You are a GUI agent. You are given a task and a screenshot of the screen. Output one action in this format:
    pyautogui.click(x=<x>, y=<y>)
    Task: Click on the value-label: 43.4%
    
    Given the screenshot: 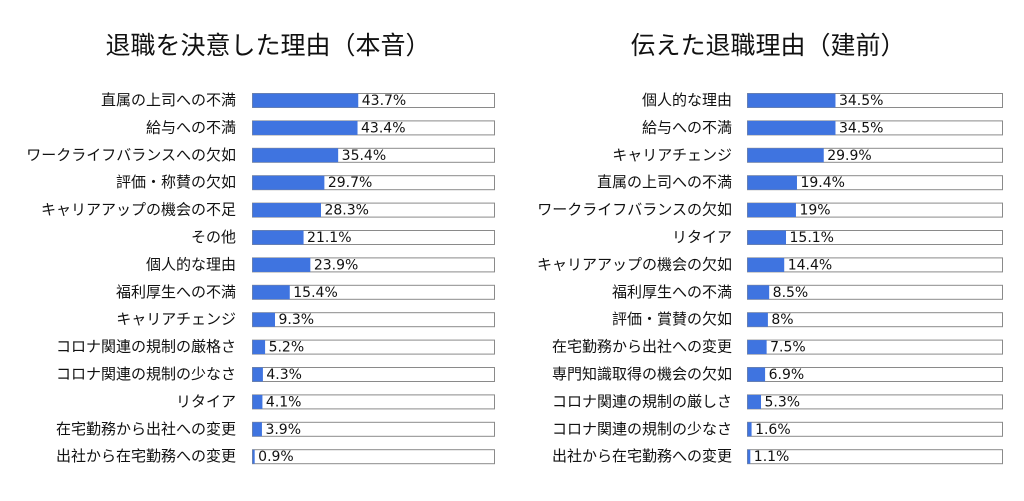 What is the action you would take?
    pyautogui.click(x=383, y=128)
    